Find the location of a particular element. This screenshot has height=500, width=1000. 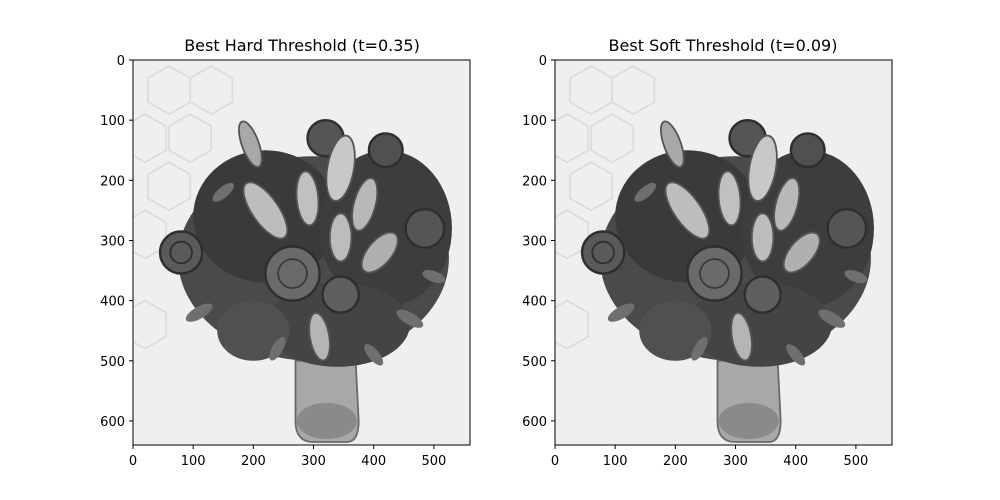

panel-title-hard: Best Hard Threshold (t=0.35) is located at coordinates (302, 45).